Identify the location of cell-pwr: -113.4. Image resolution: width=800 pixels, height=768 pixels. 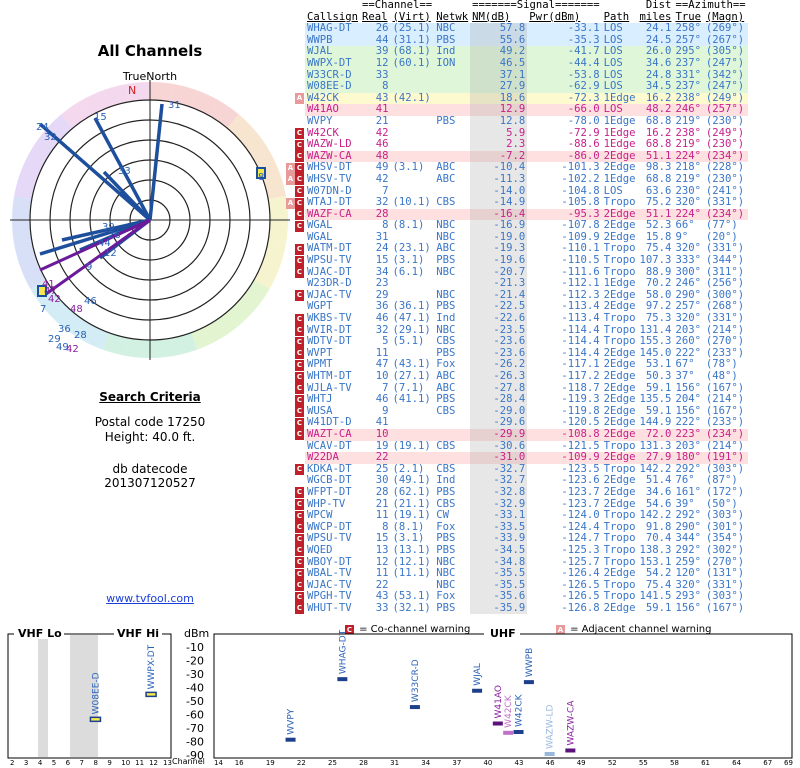
(580, 306).